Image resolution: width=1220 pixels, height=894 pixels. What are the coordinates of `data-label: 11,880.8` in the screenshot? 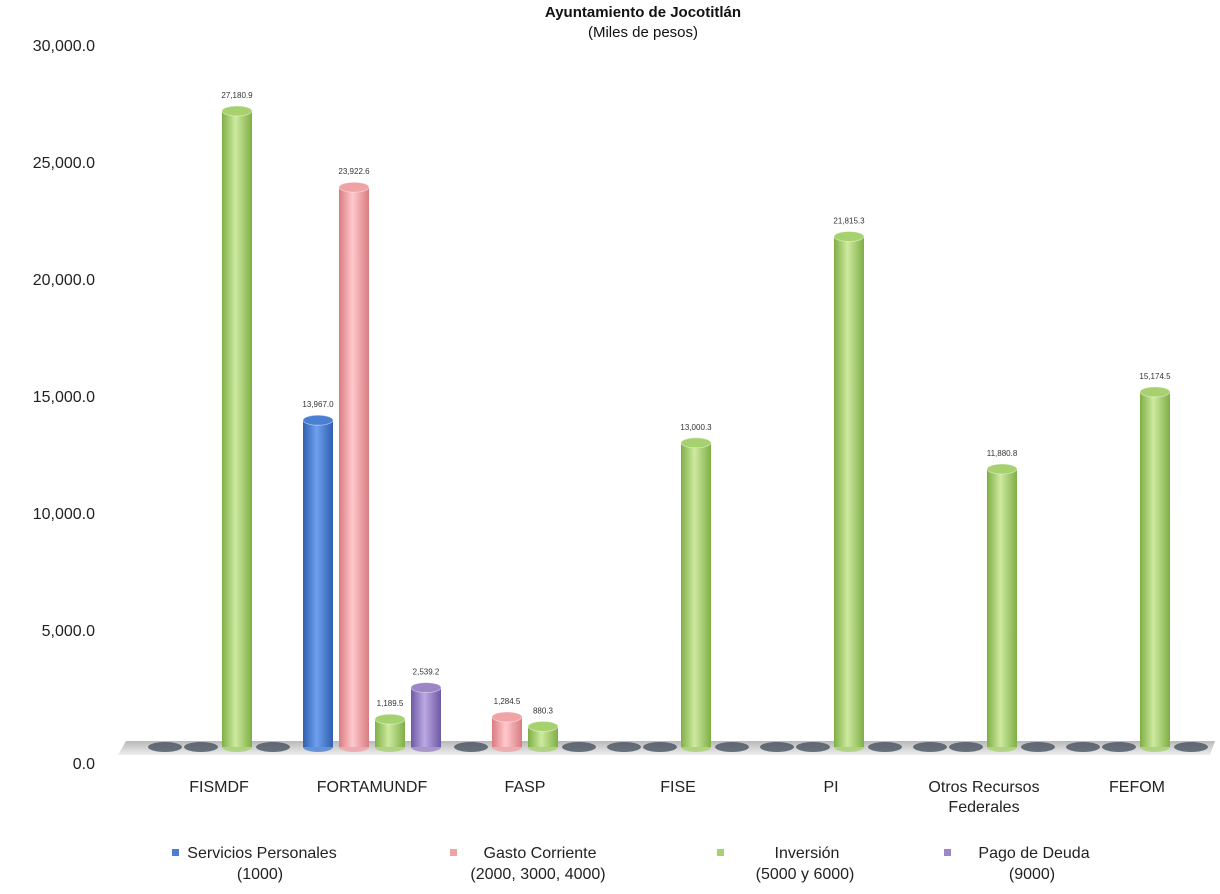 It's located at (1002, 453).